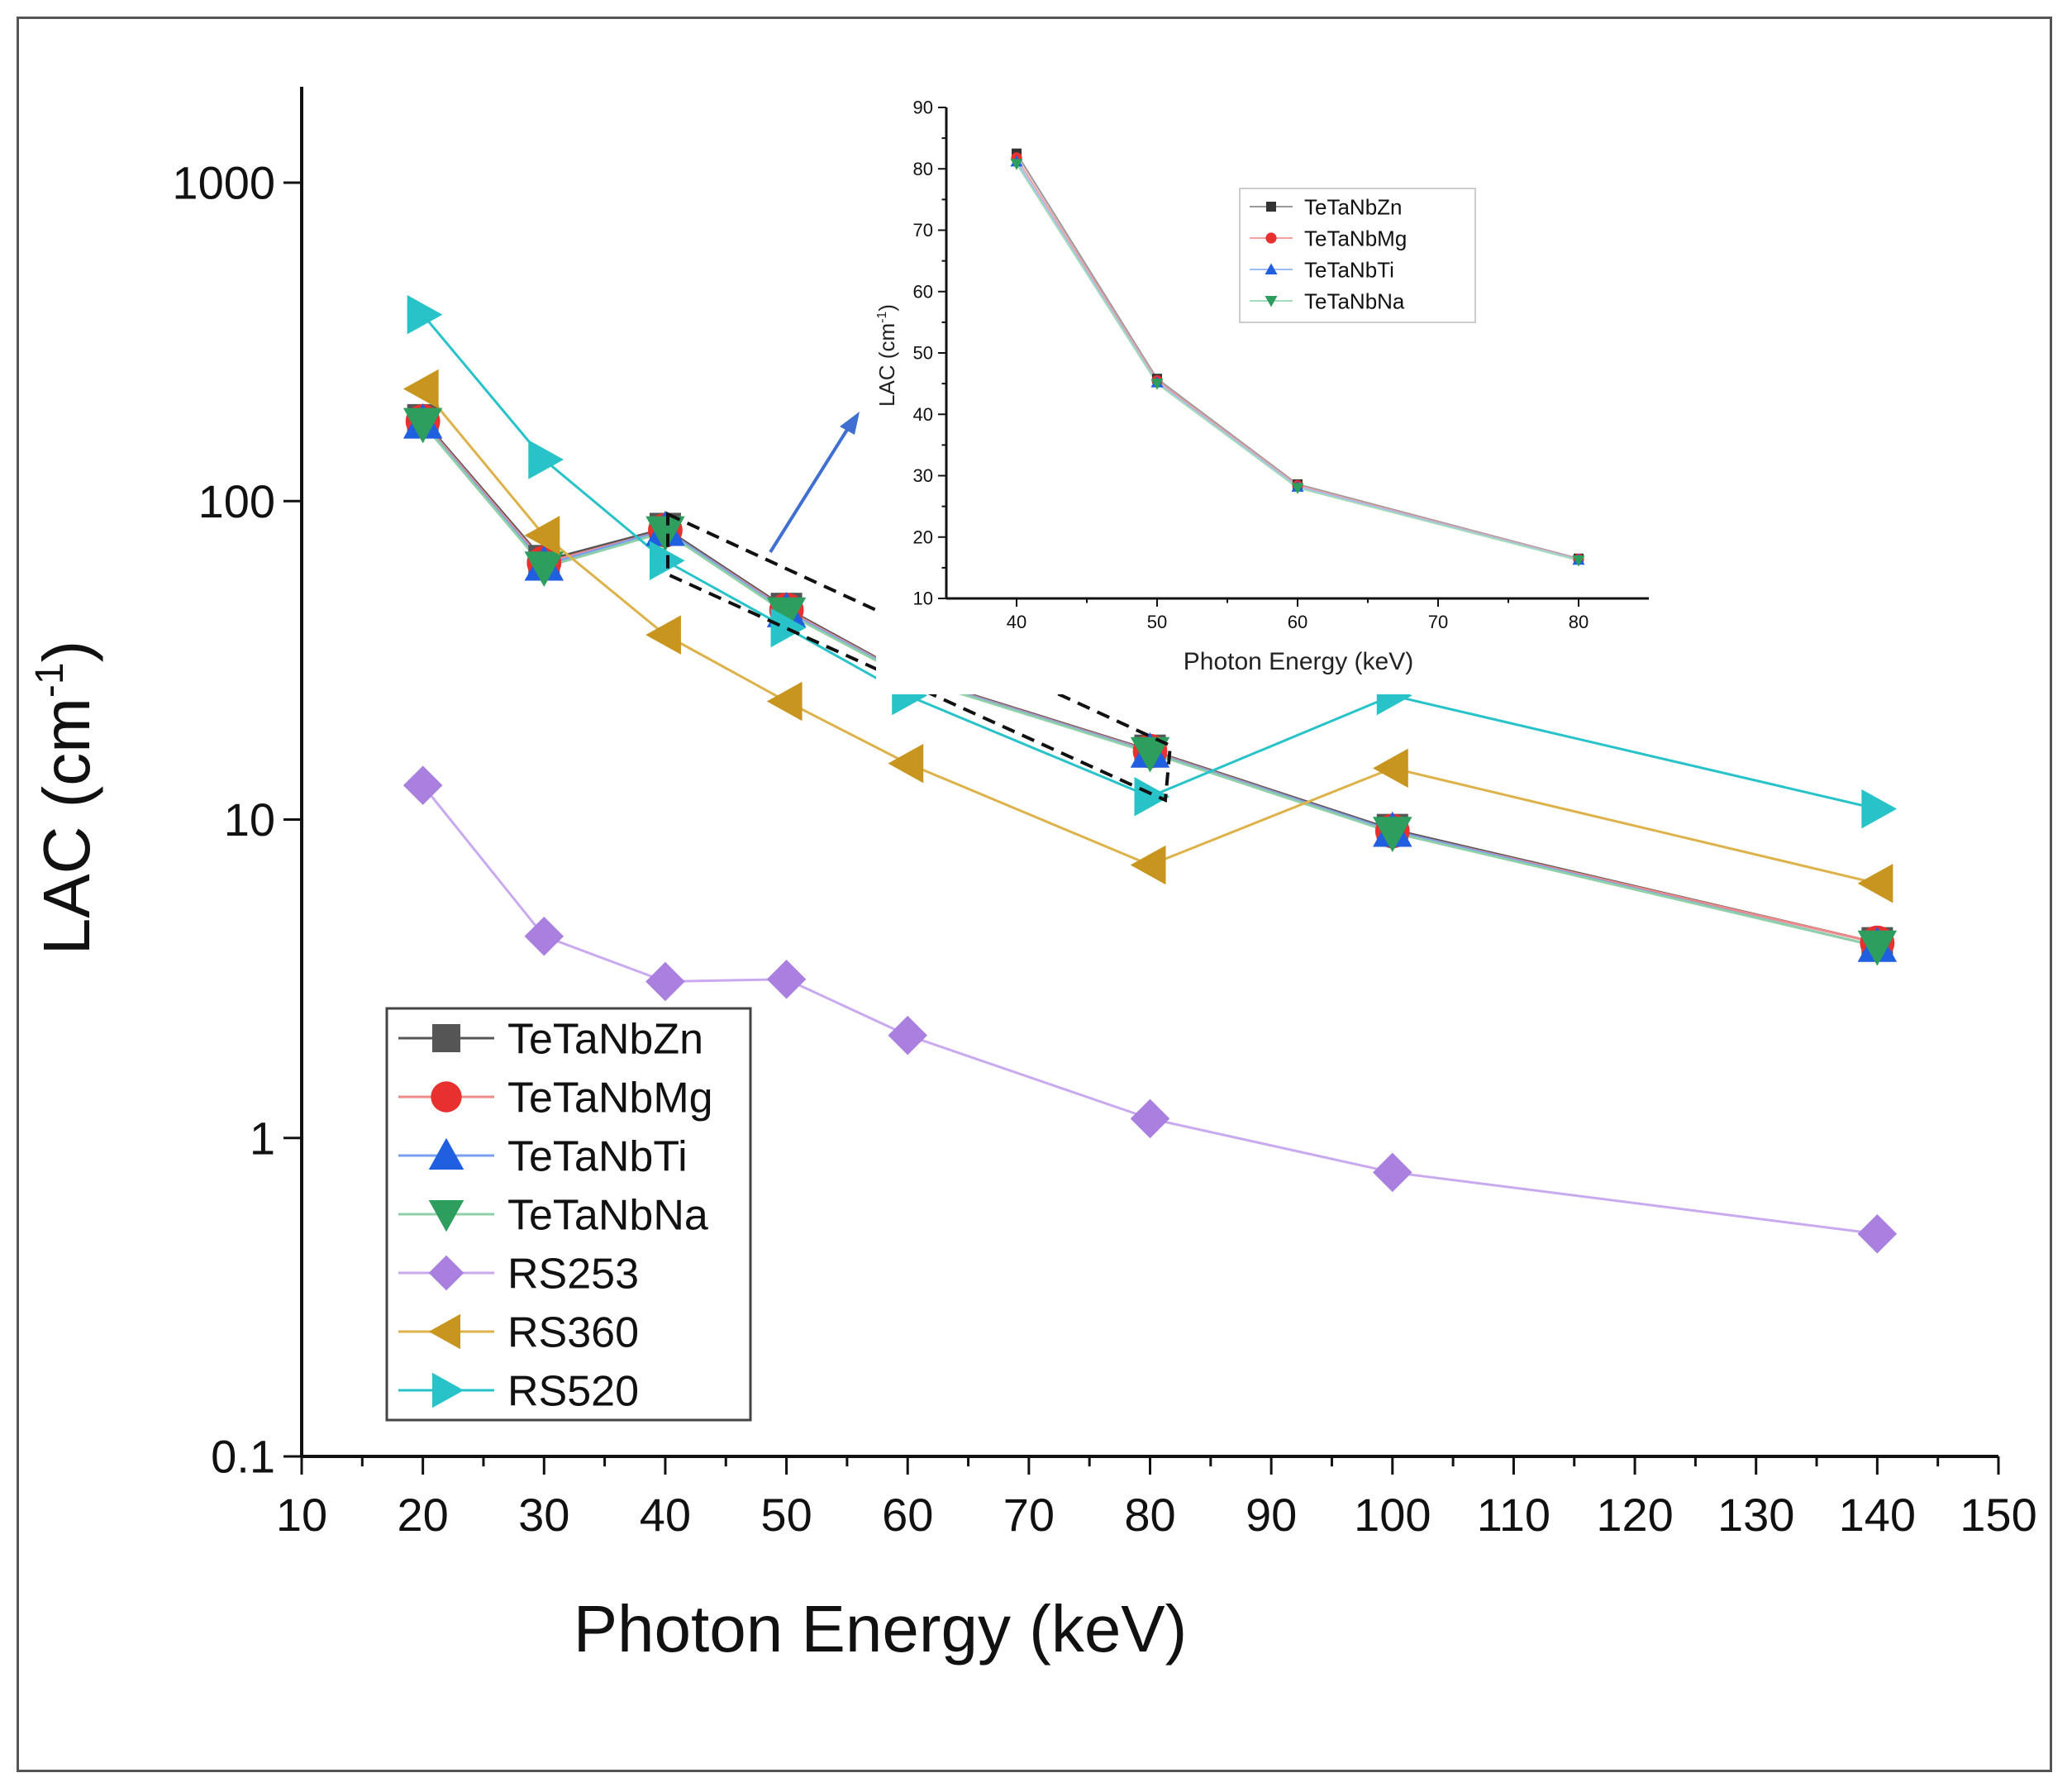 The height and width of the screenshot is (1792, 2072). I want to click on main-x-tick-label: 140, so click(1878, 1515).